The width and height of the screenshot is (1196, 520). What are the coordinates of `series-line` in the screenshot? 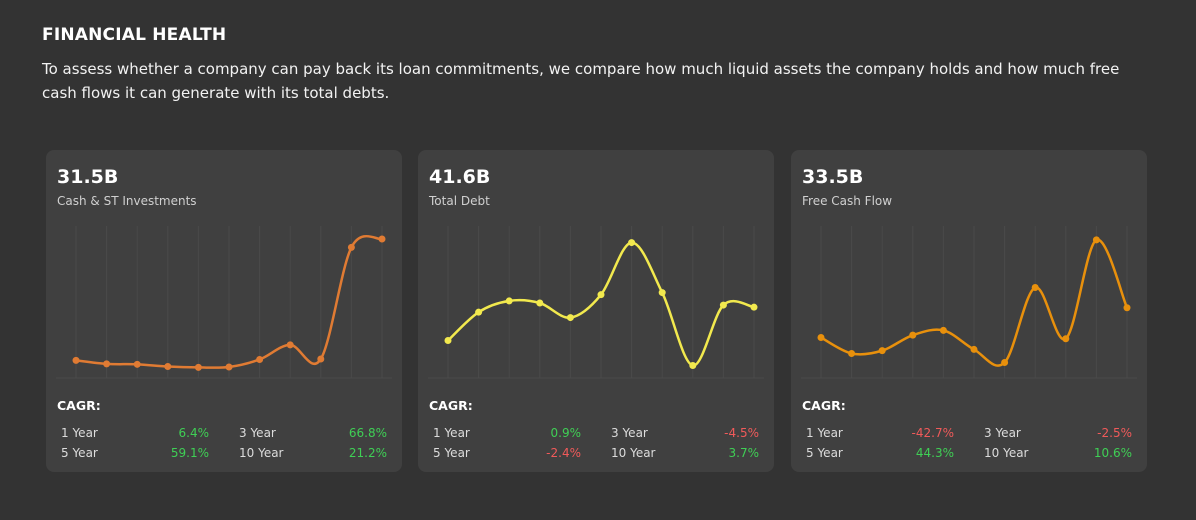 It's located at (601, 304).